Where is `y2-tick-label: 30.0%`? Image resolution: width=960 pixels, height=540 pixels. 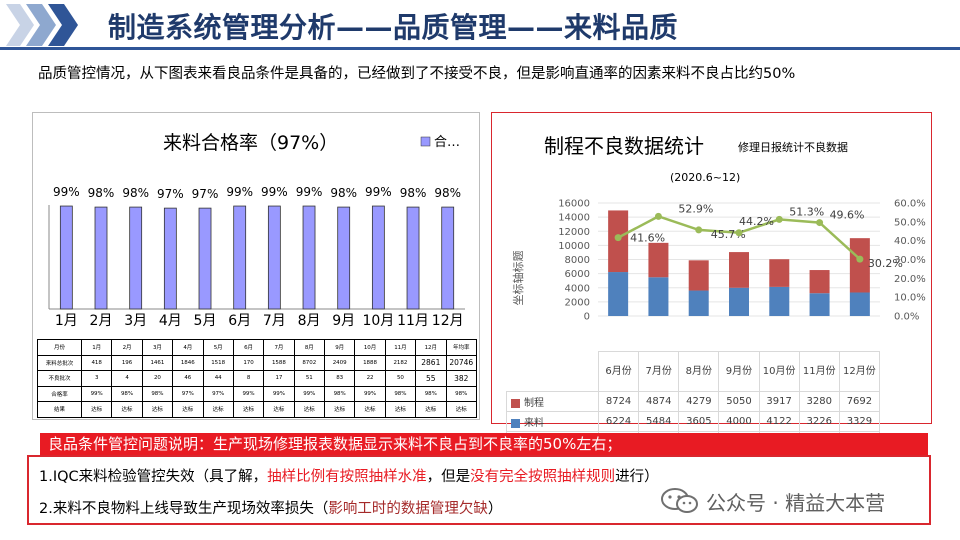
y2-tick-label: 30.0% is located at coordinates (910, 260).